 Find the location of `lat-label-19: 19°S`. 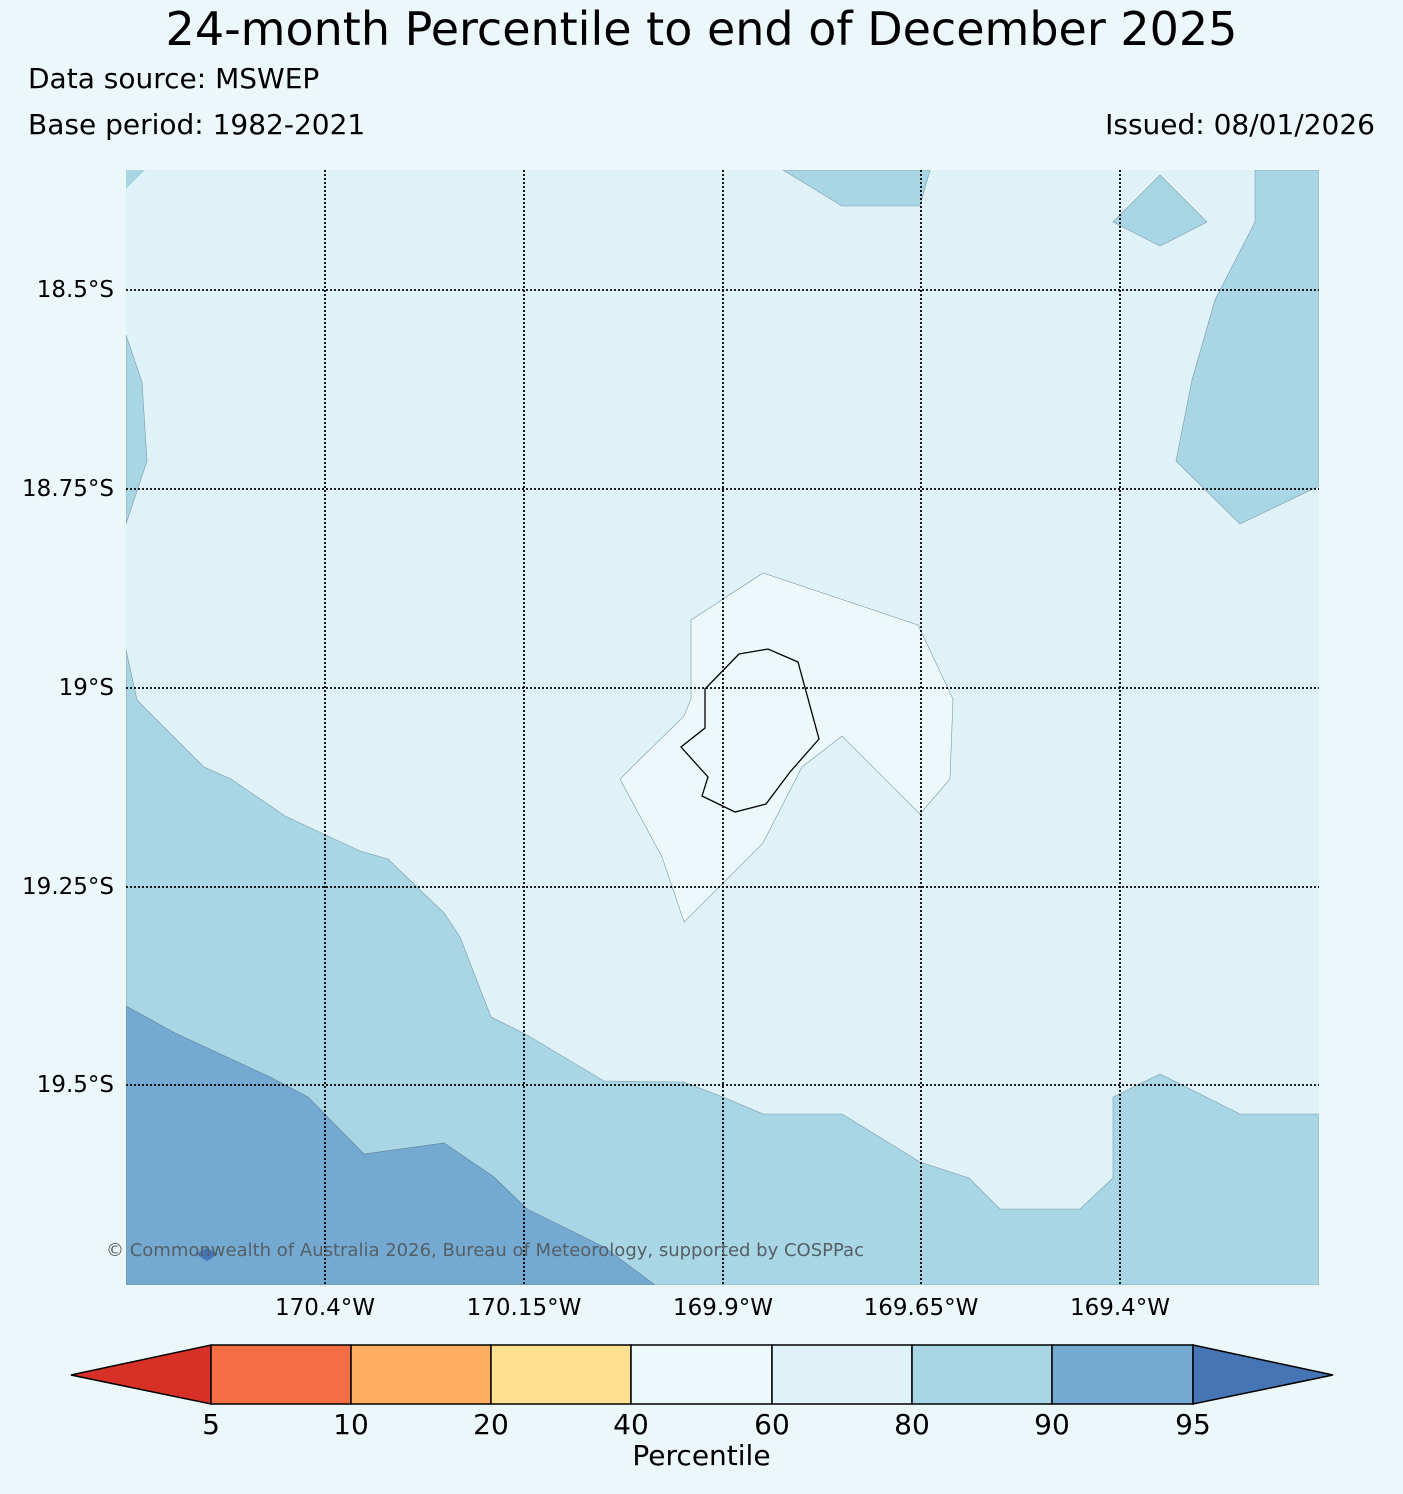

lat-label-19: 19°S is located at coordinates (86, 688).